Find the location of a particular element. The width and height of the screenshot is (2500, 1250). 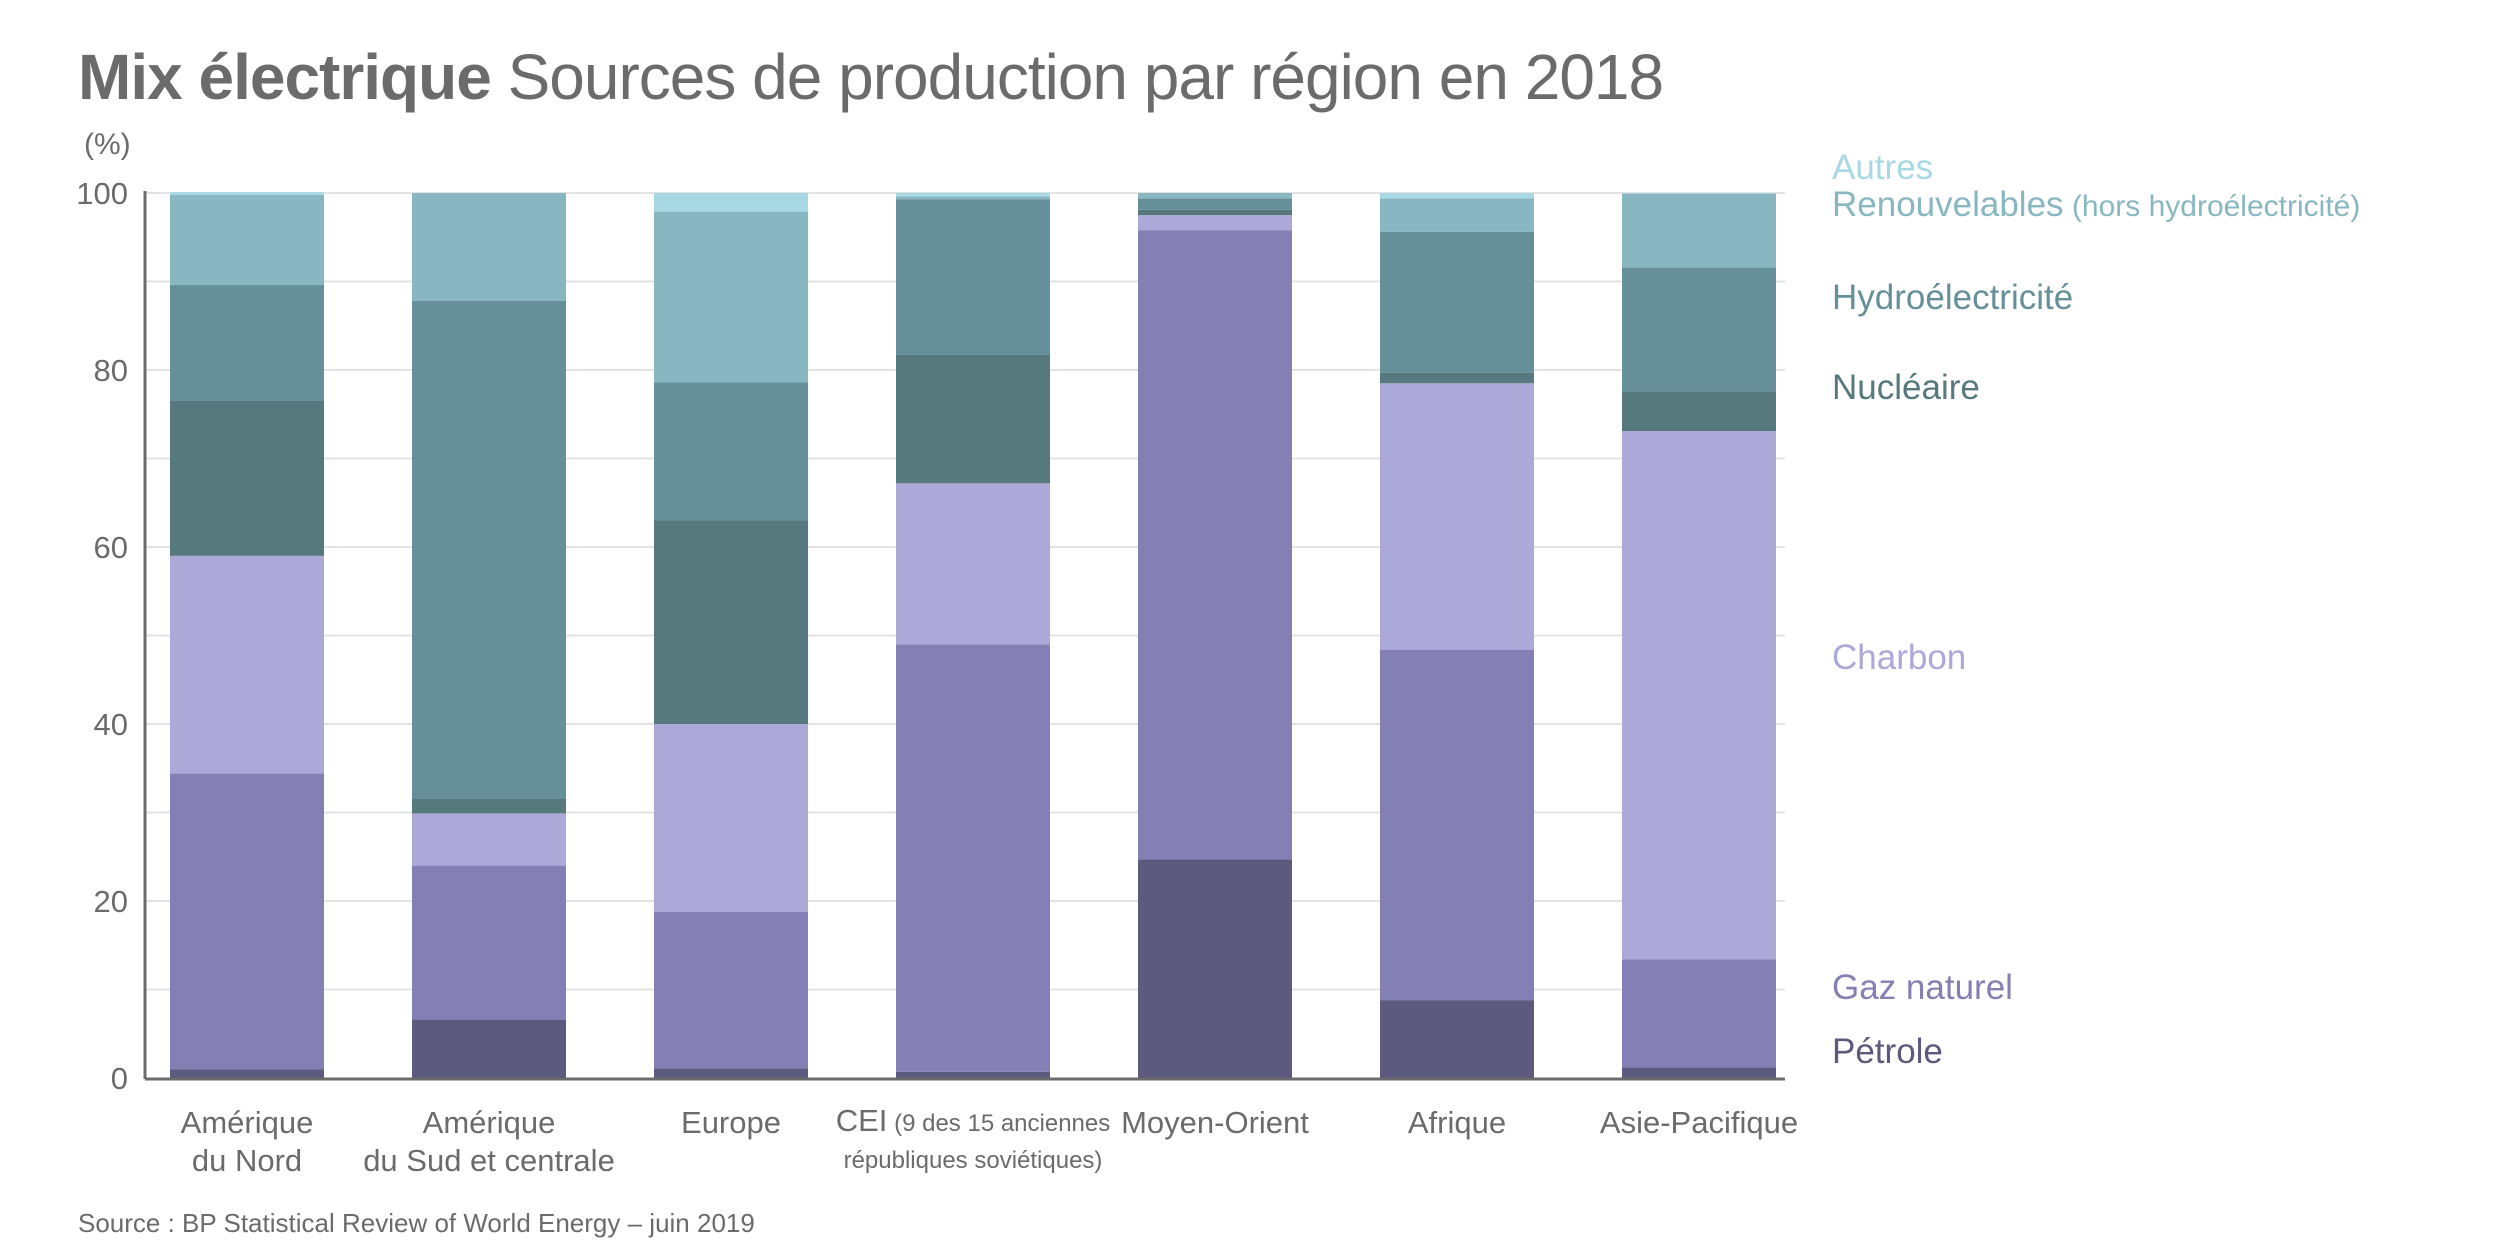

x-tick-label-line1: Moyen-Orient is located at coordinates (1215, 1122).